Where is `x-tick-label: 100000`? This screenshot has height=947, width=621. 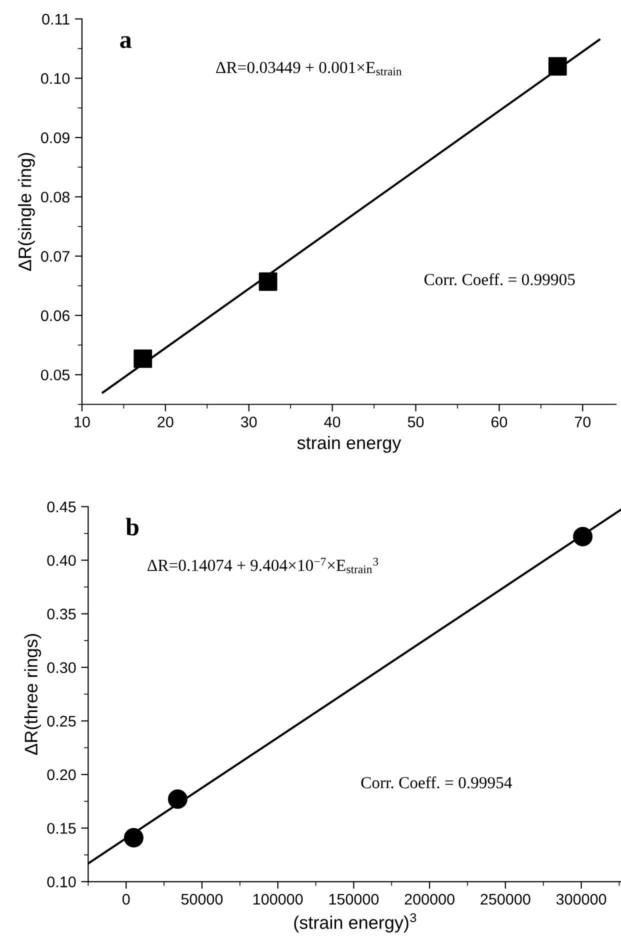 x-tick-label: 100000 is located at coordinates (278, 899).